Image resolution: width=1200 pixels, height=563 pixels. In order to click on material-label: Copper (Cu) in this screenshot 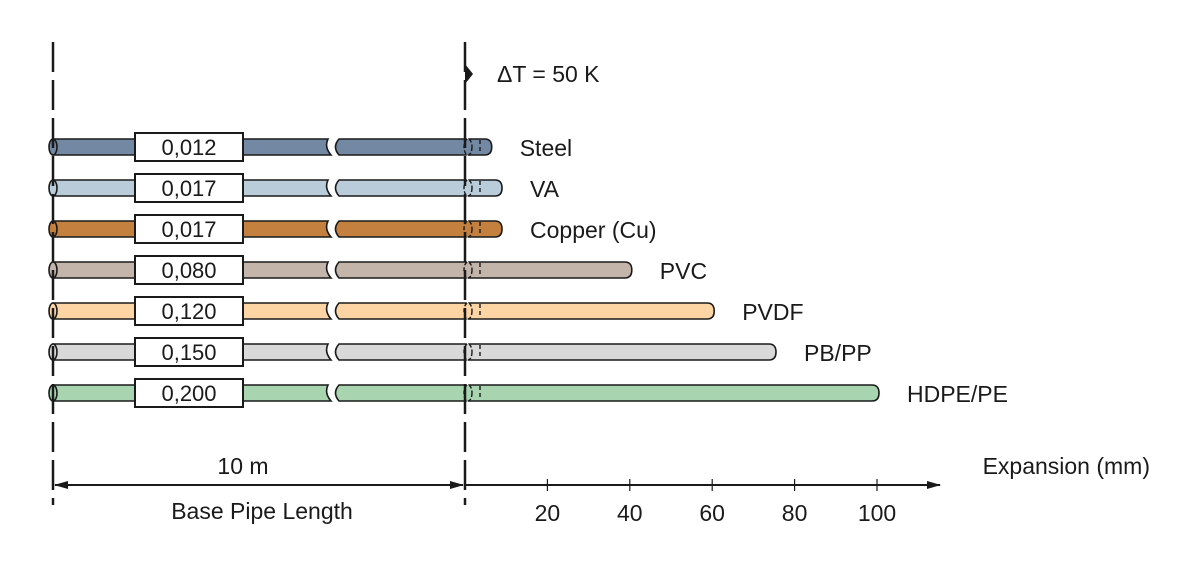, I will do `click(593, 230)`.